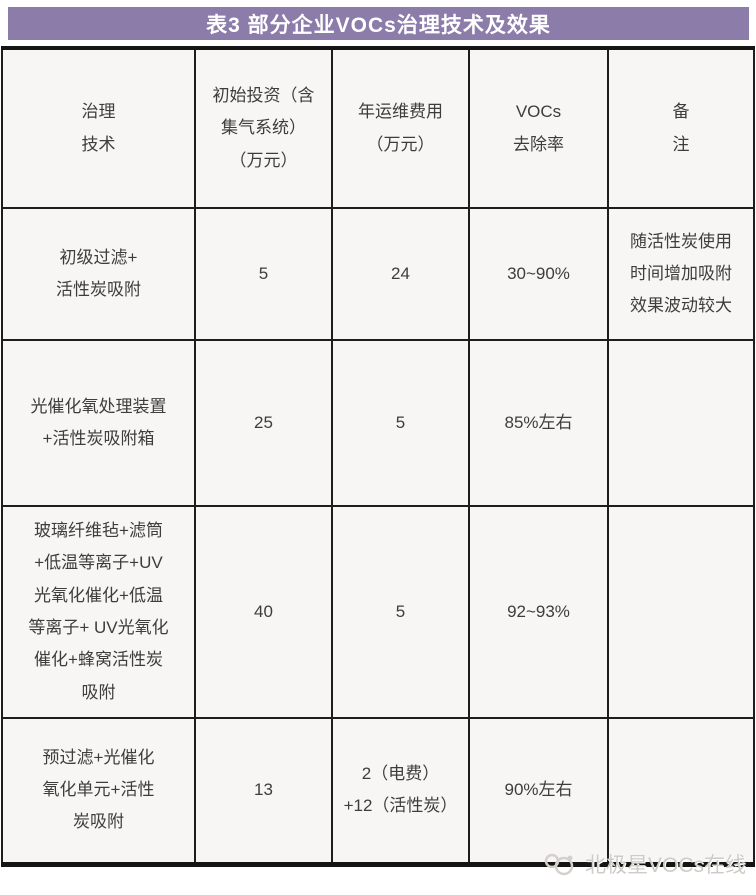  Describe the element at coordinates (681, 128) in the screenshot. I see `col-header-remarks: 备 注` at that location.